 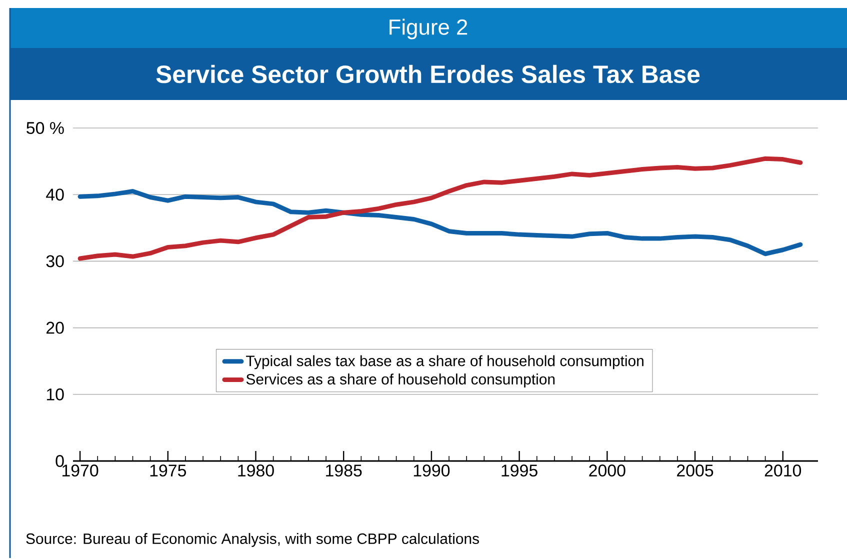 What do you see at coordinates (55, 194) in the screenshot?
I see `y-tick-label: 40` at bounding box center [55, 194].